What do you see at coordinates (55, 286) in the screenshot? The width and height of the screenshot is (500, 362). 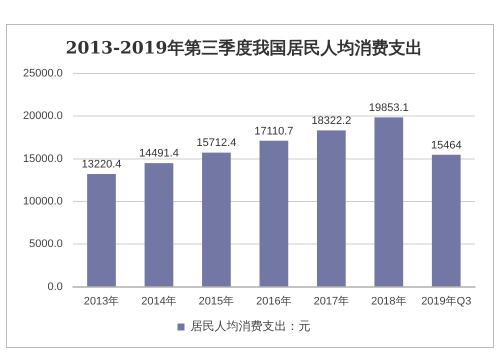 I see `y-tick-label: 0.0` at bounding box center [55, 286].